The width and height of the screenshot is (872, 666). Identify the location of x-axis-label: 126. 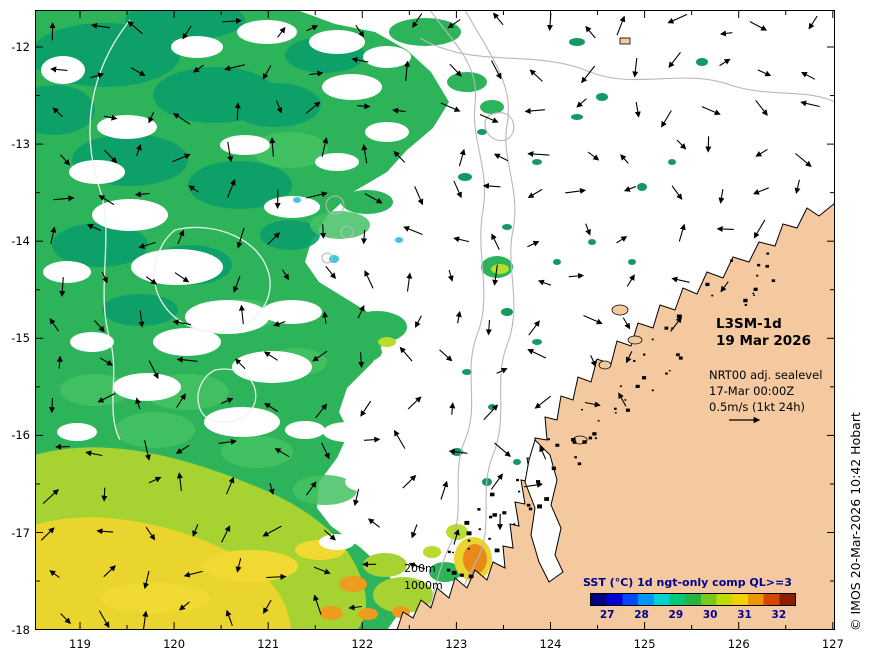
(738, 644).